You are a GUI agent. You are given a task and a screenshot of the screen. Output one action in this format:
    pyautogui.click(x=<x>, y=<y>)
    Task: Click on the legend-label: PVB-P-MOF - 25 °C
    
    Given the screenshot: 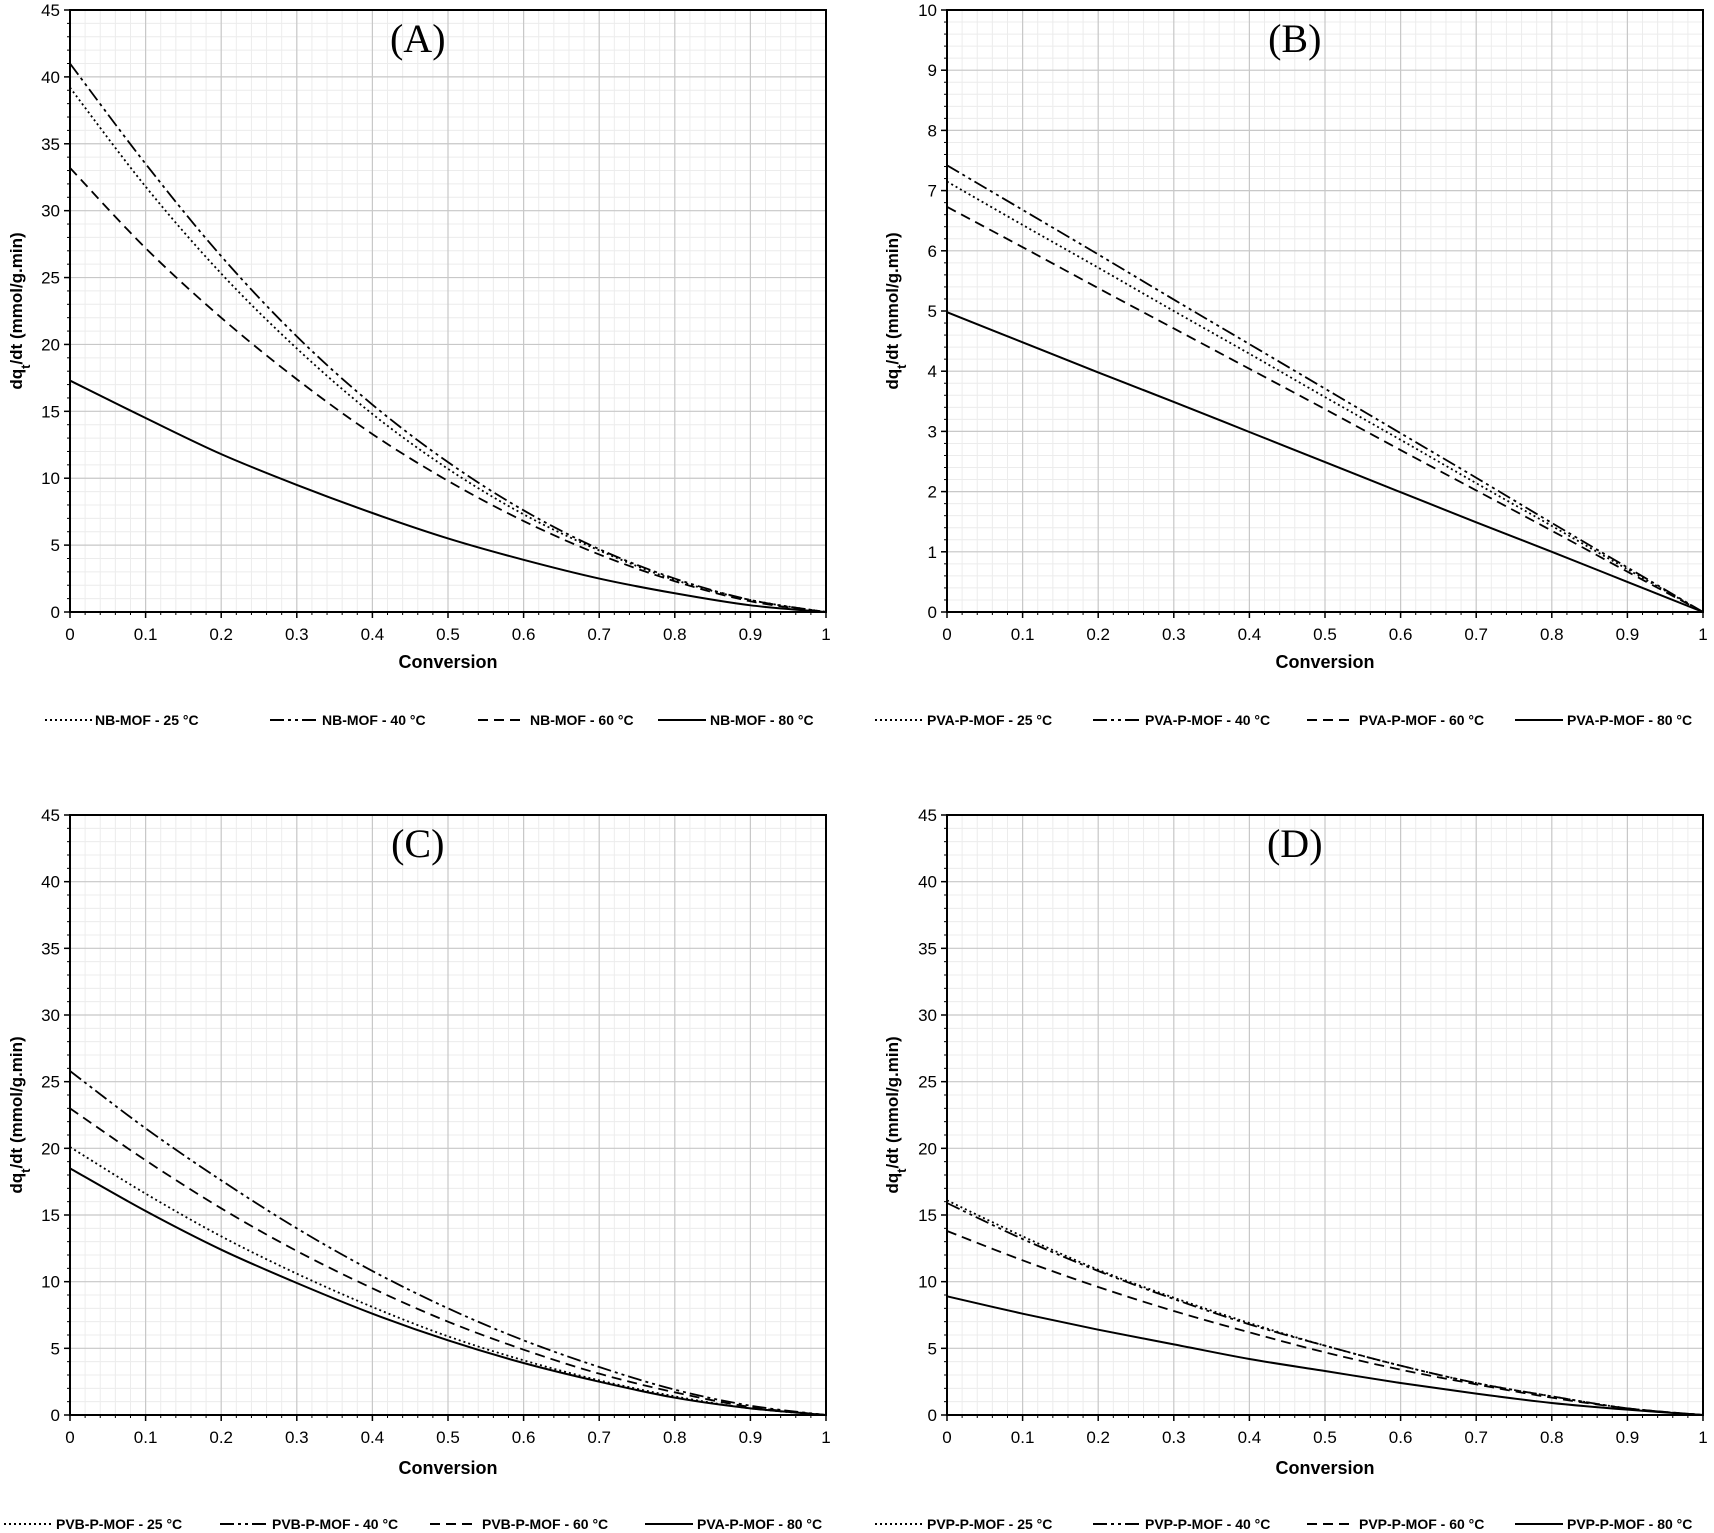 What is the action you would take?
    pyautogui.click(x=119, y=1524)
    